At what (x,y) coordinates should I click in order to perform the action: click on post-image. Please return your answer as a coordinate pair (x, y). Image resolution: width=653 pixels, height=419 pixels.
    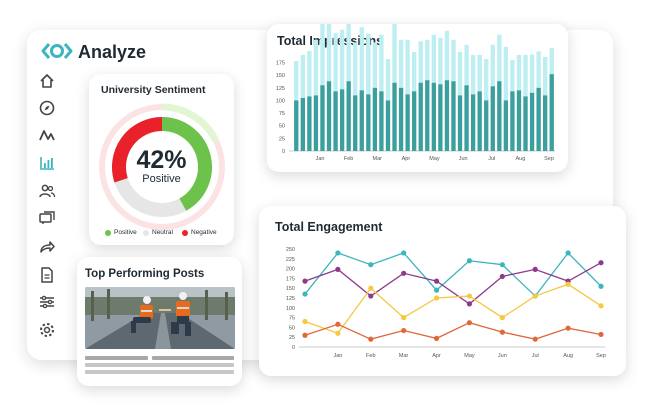
    Looking at the image, I should click on (160, 318).